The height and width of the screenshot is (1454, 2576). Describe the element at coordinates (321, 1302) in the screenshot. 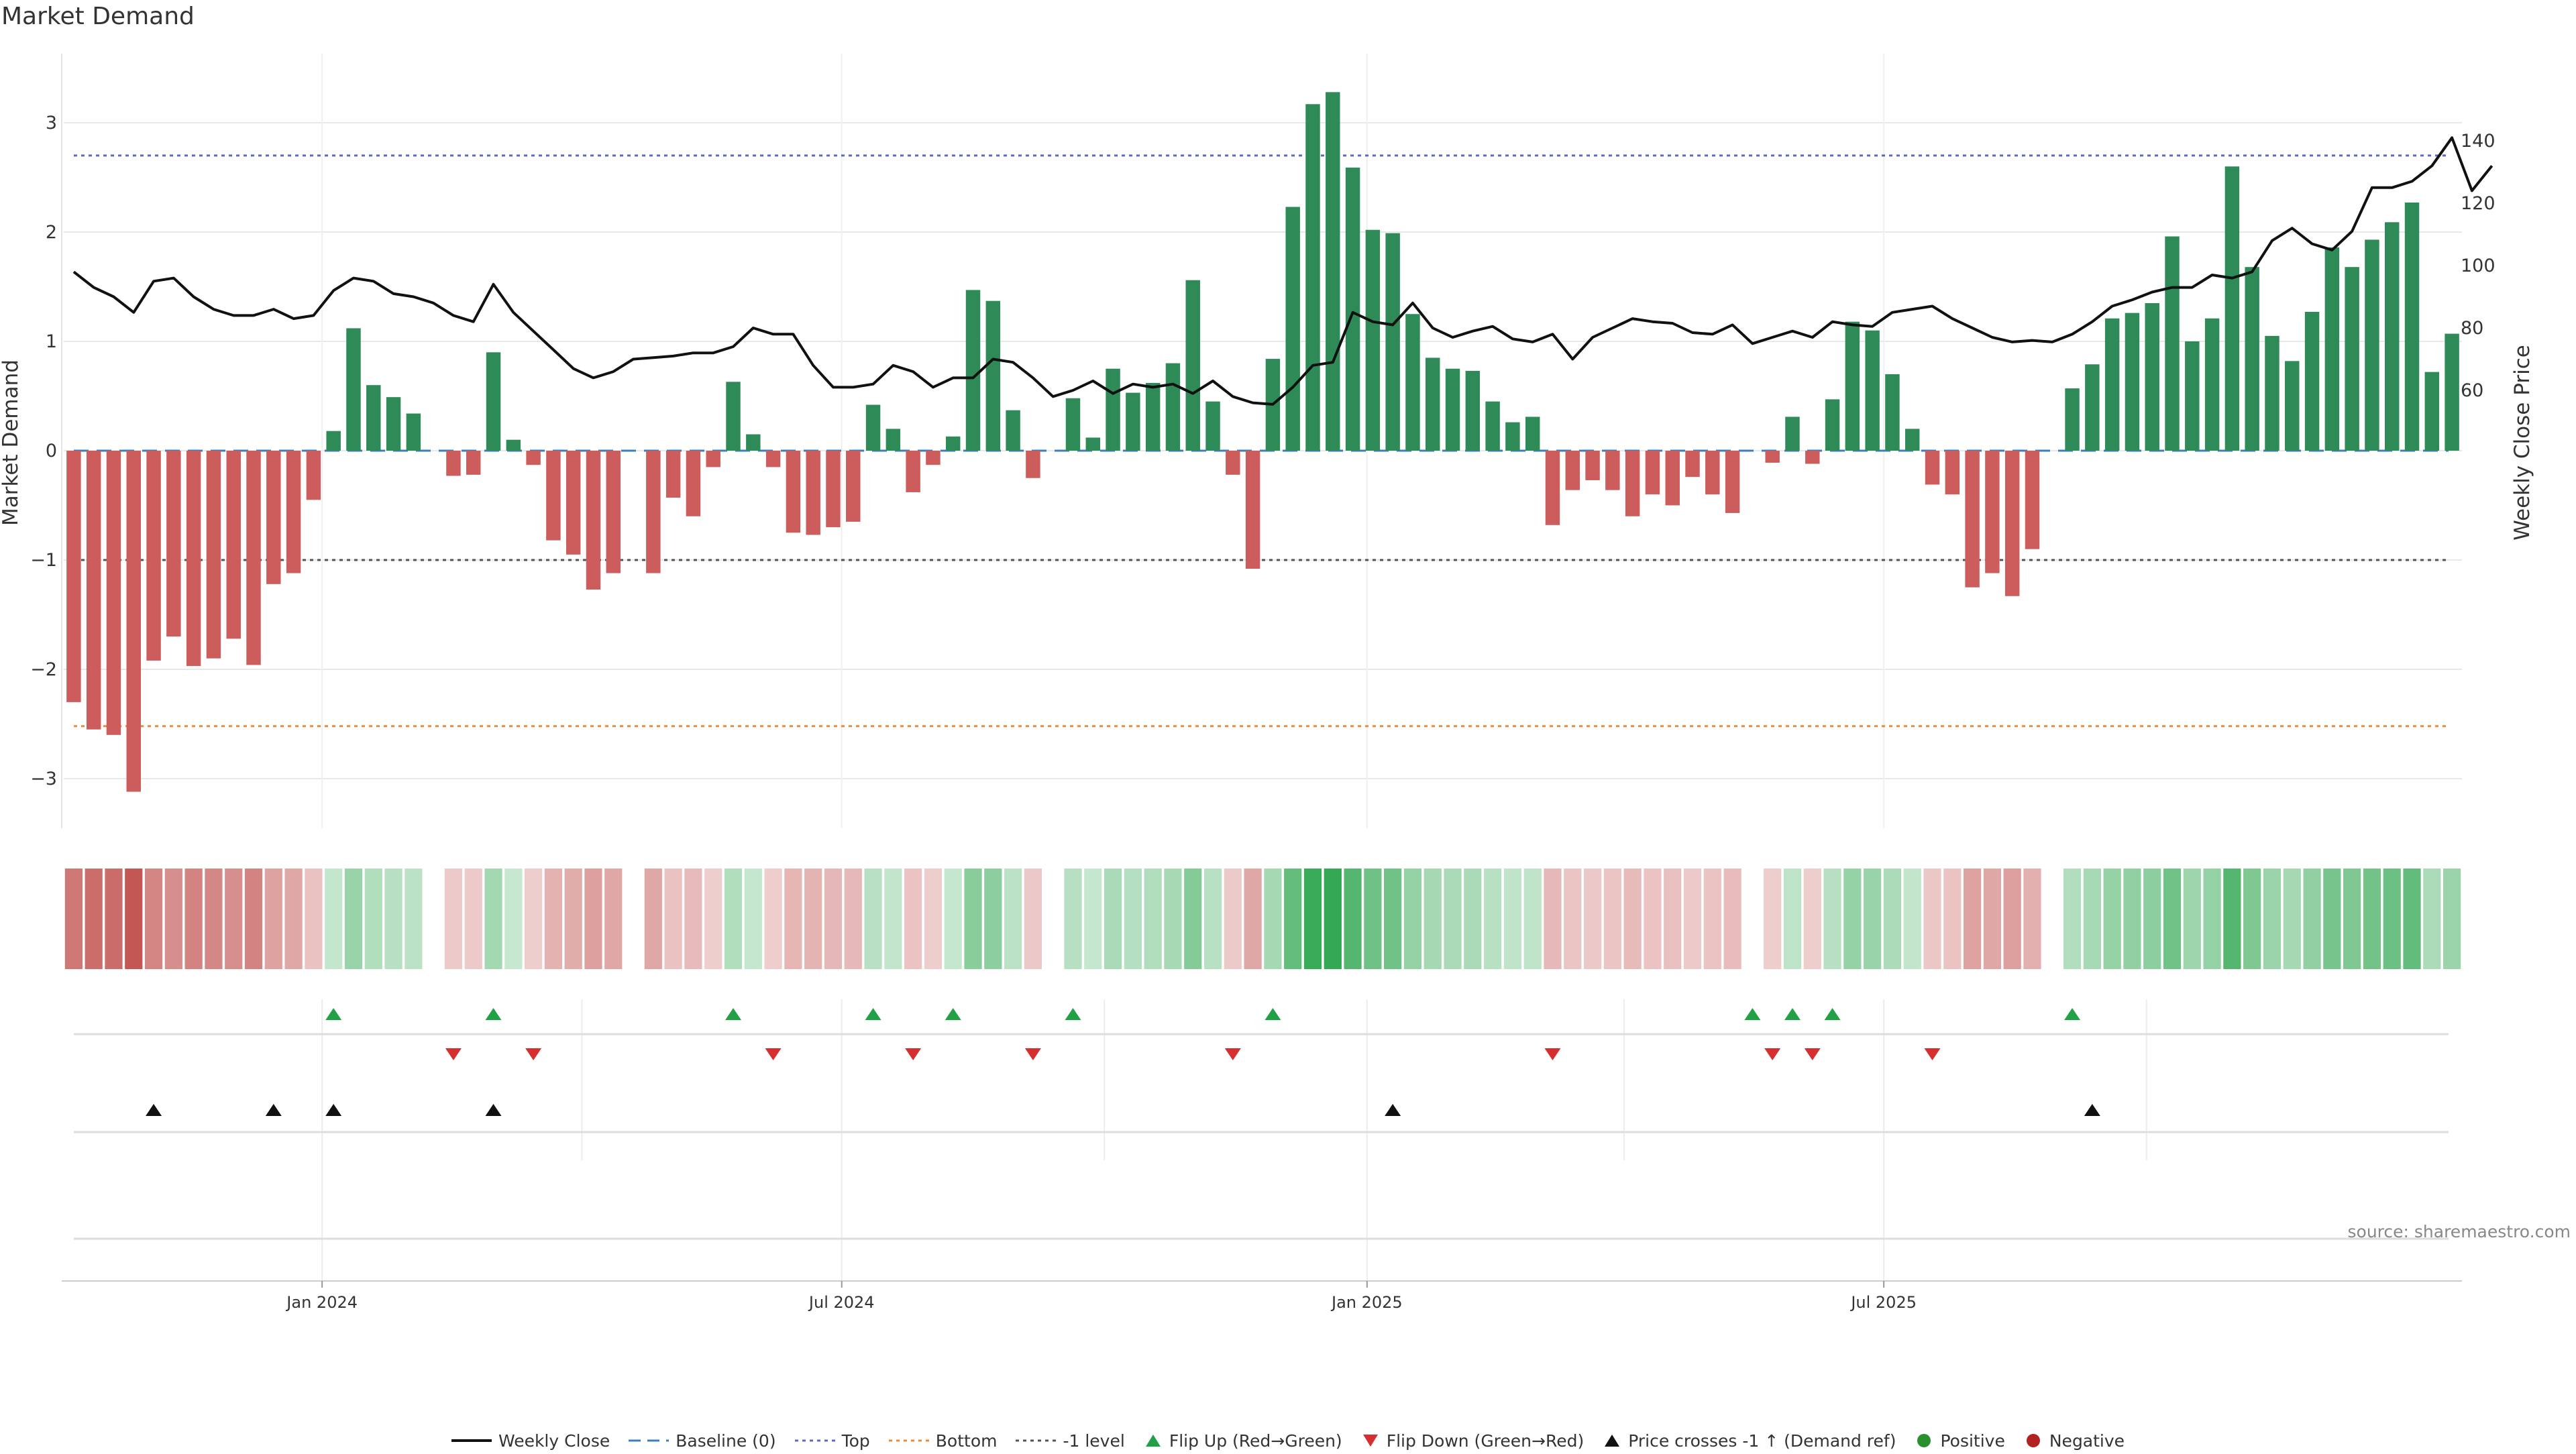

I see `x-tick-label: Jan 2024` at that location.